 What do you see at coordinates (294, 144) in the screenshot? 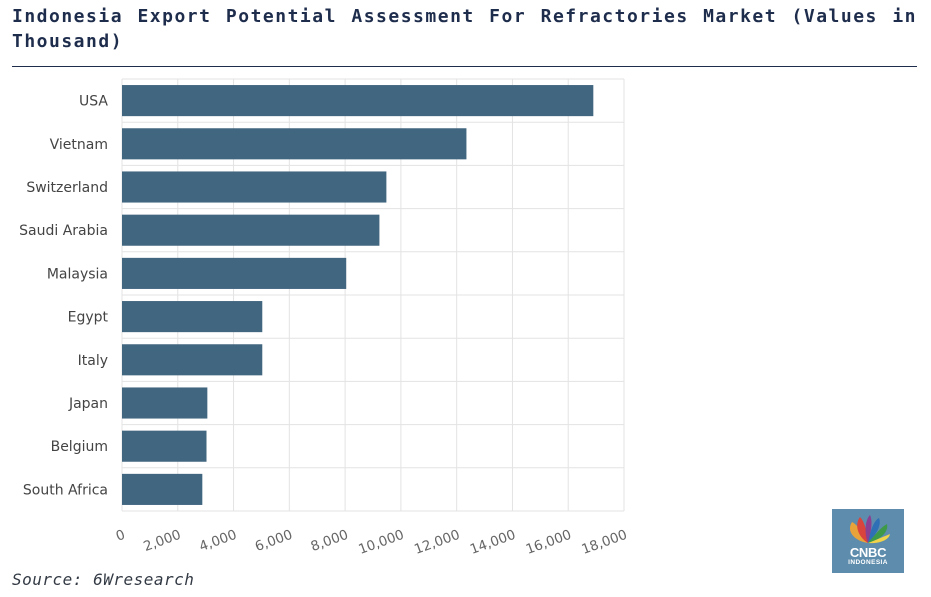
I see `bar-vietnam` at bounding box center [294, 144].